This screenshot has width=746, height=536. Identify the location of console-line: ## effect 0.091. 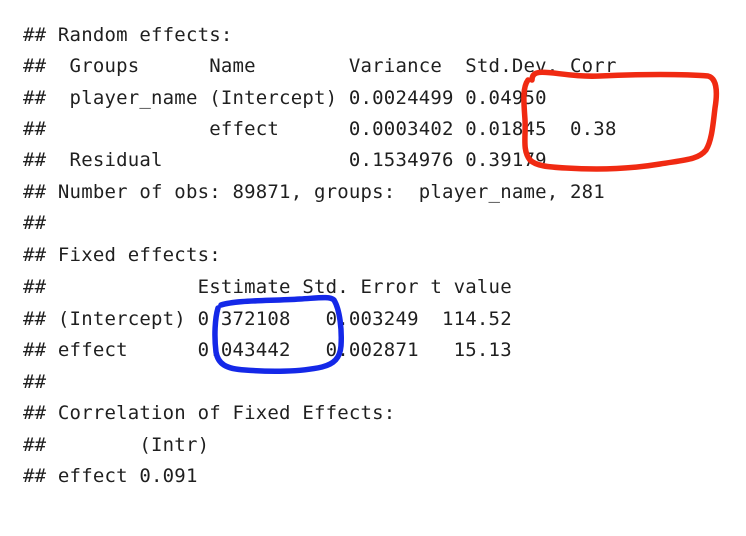
(110, 476).